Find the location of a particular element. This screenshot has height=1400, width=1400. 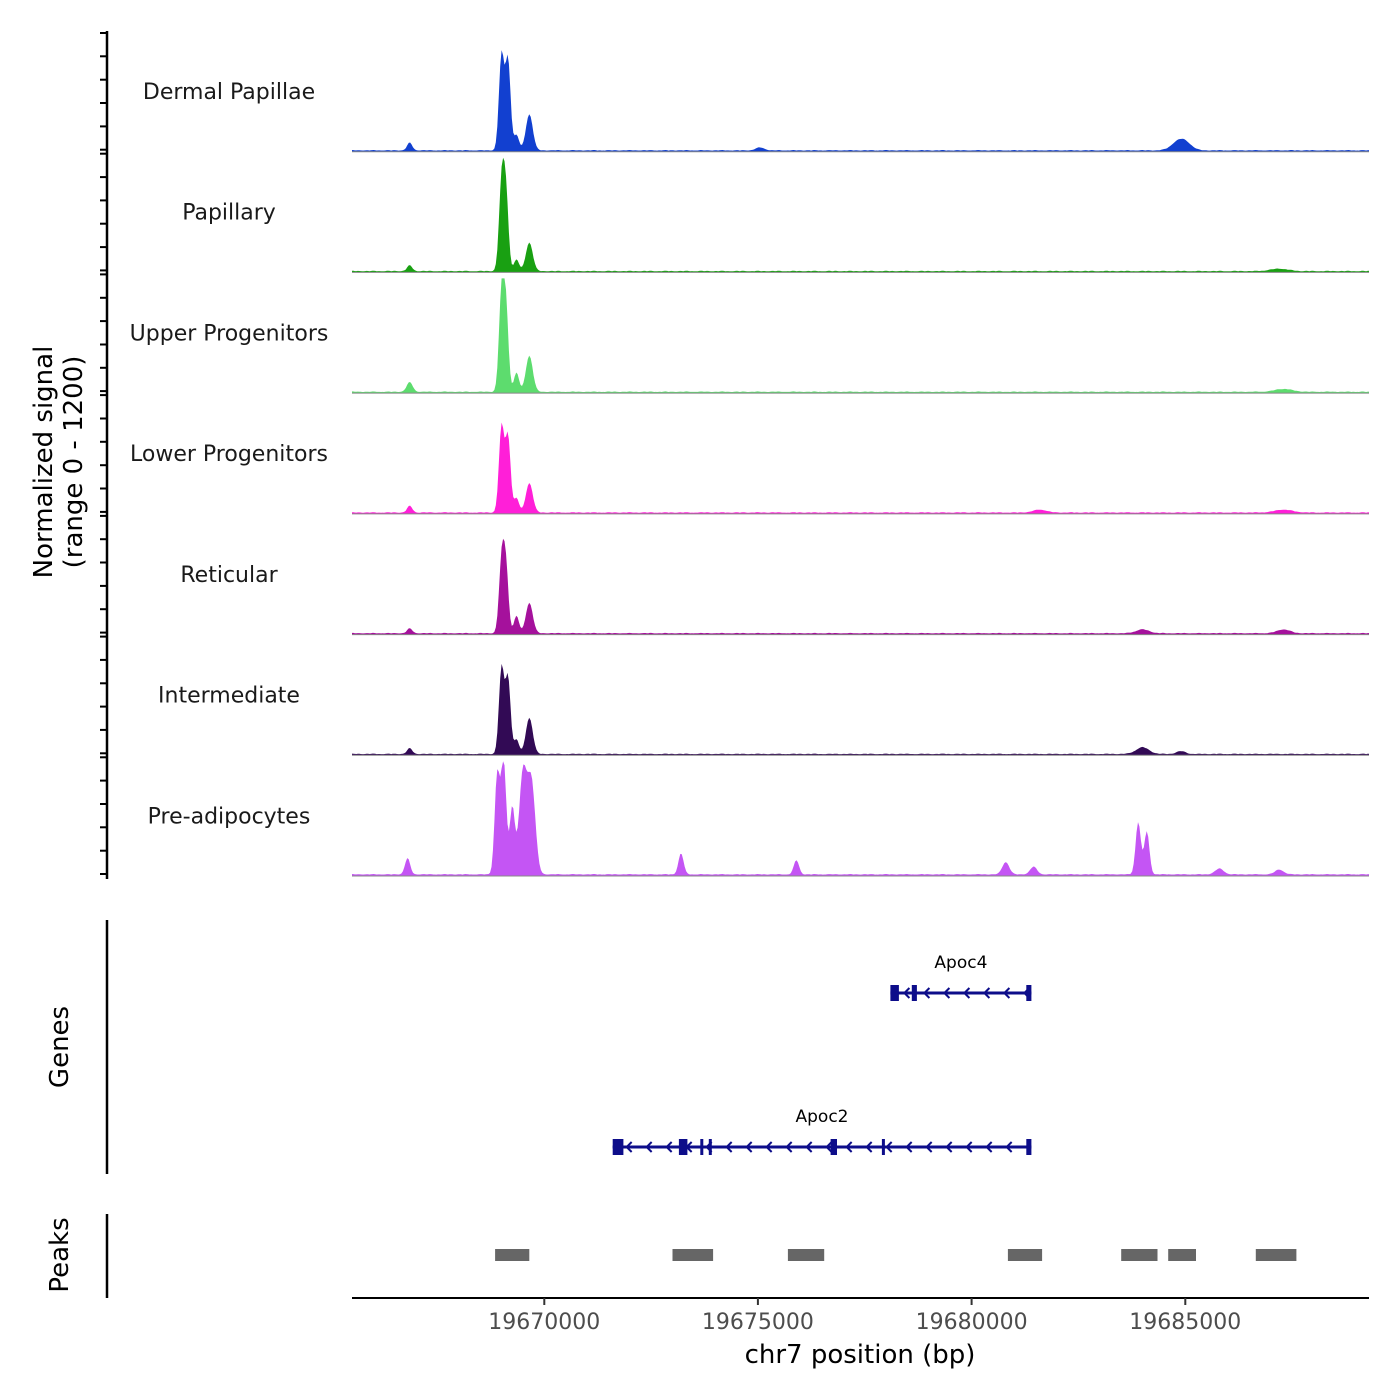

coverage-track: Papillary is located at coordinates (775, 215).